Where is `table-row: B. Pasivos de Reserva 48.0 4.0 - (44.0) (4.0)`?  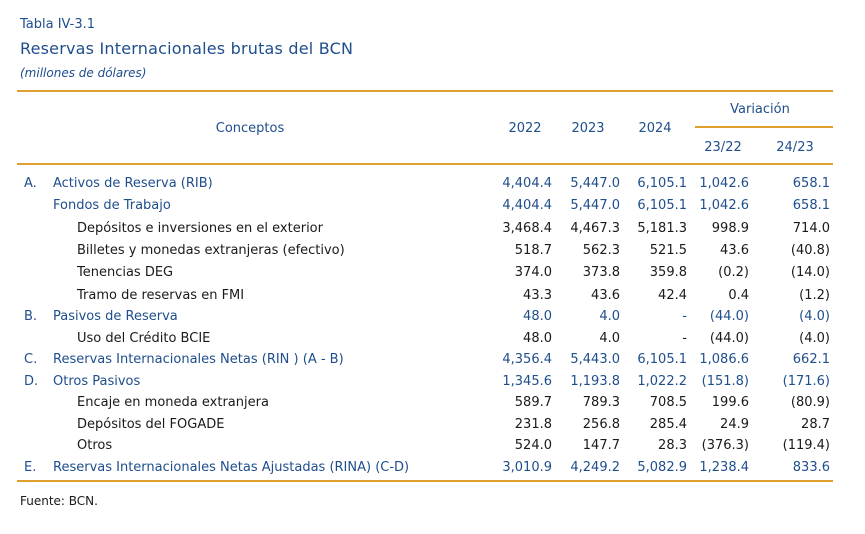 table-row: B. Pasivos de Reserva 48.0 4.0 - (44.0) (4.0) is located at coordinates (432, 319).